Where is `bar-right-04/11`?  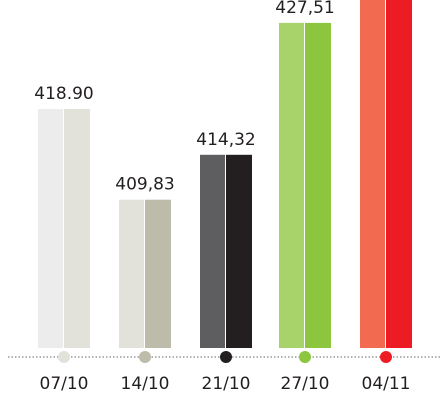 bar-right-04/11 is located at coordinates (399, 174).